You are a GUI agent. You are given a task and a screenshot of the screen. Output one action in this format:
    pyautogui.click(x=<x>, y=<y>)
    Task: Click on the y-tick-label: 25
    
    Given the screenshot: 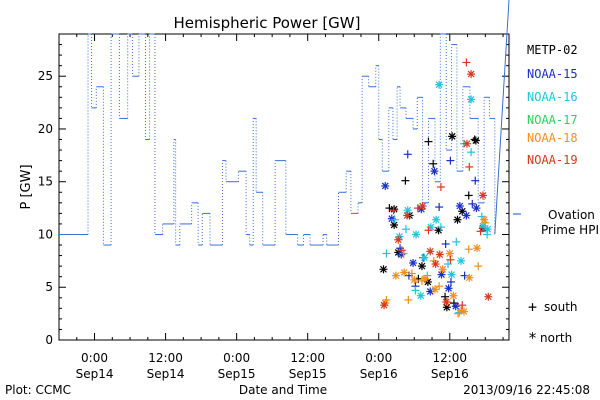 What is the action you would take?
    pyautogui.click(x=45, y=76)
    